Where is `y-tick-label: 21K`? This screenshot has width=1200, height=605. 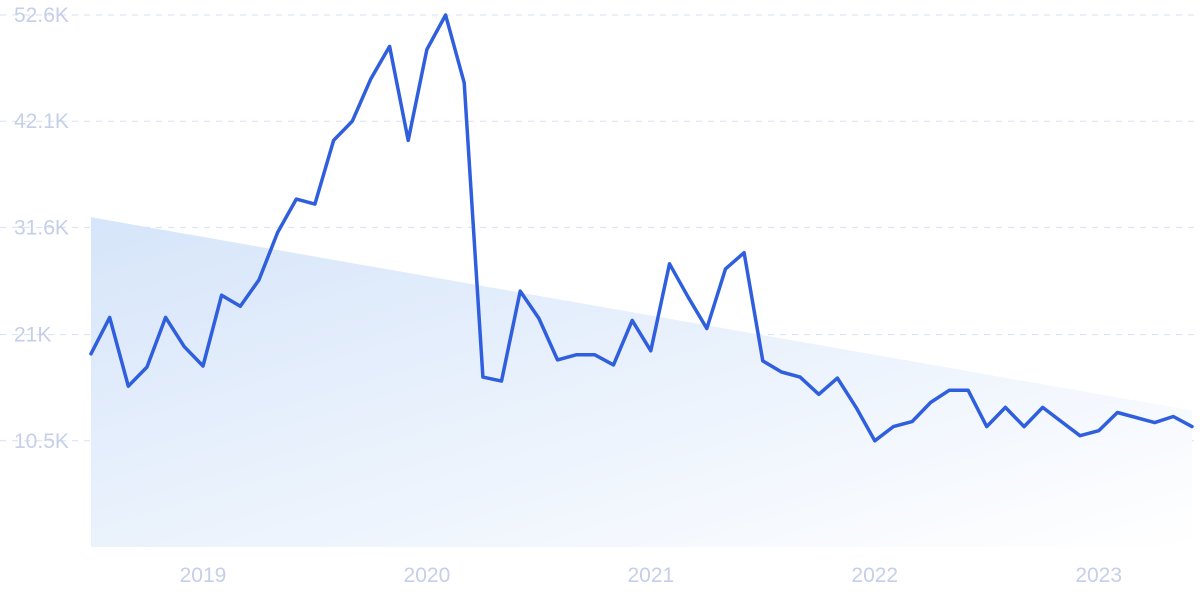 y-tick-label: 21K is located at coordinates (32, 335).